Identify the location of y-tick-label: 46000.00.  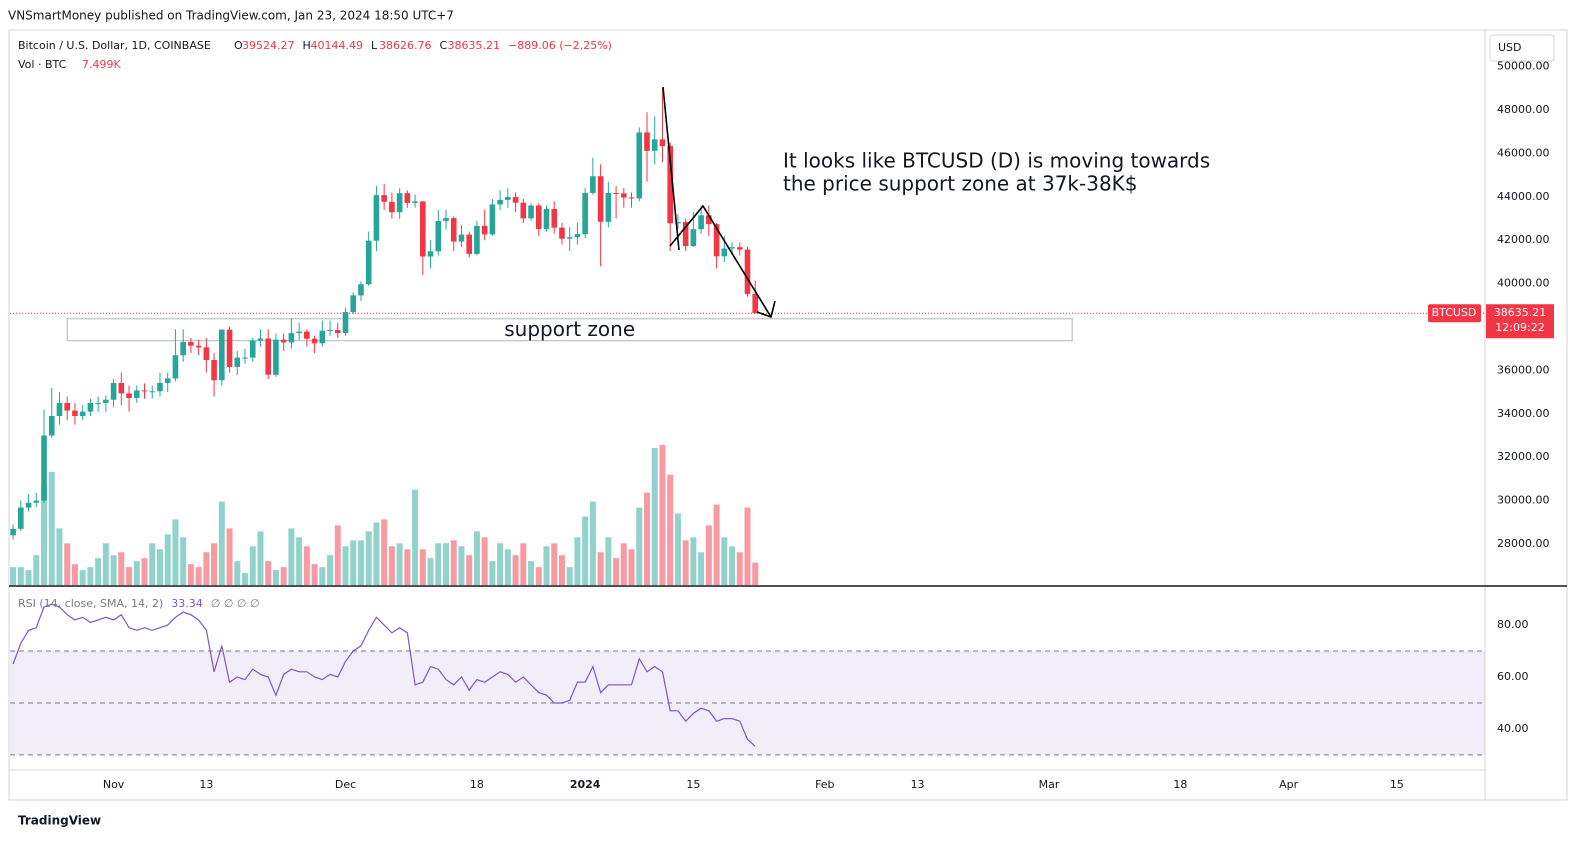
(1523, 152).